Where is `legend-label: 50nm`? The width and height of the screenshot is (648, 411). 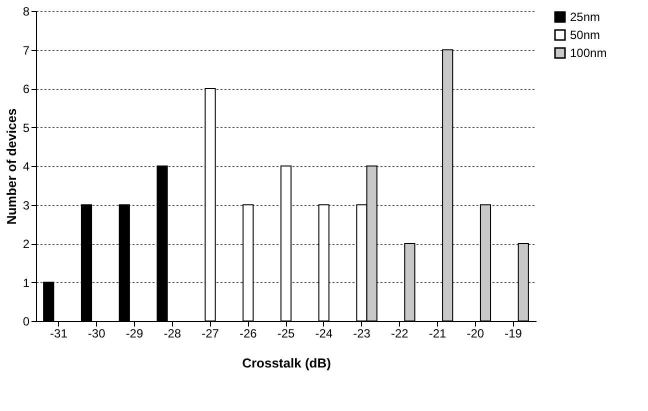 legend-label: 50nm is located at coordinates (585, 35).